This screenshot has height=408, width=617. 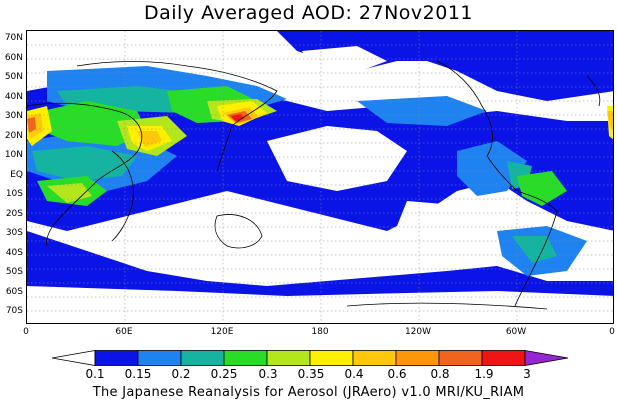 What do you see at coordinates (16, 175) in the screenshot?
I see `lat-label: EQ` at bounding box center [16, 175].